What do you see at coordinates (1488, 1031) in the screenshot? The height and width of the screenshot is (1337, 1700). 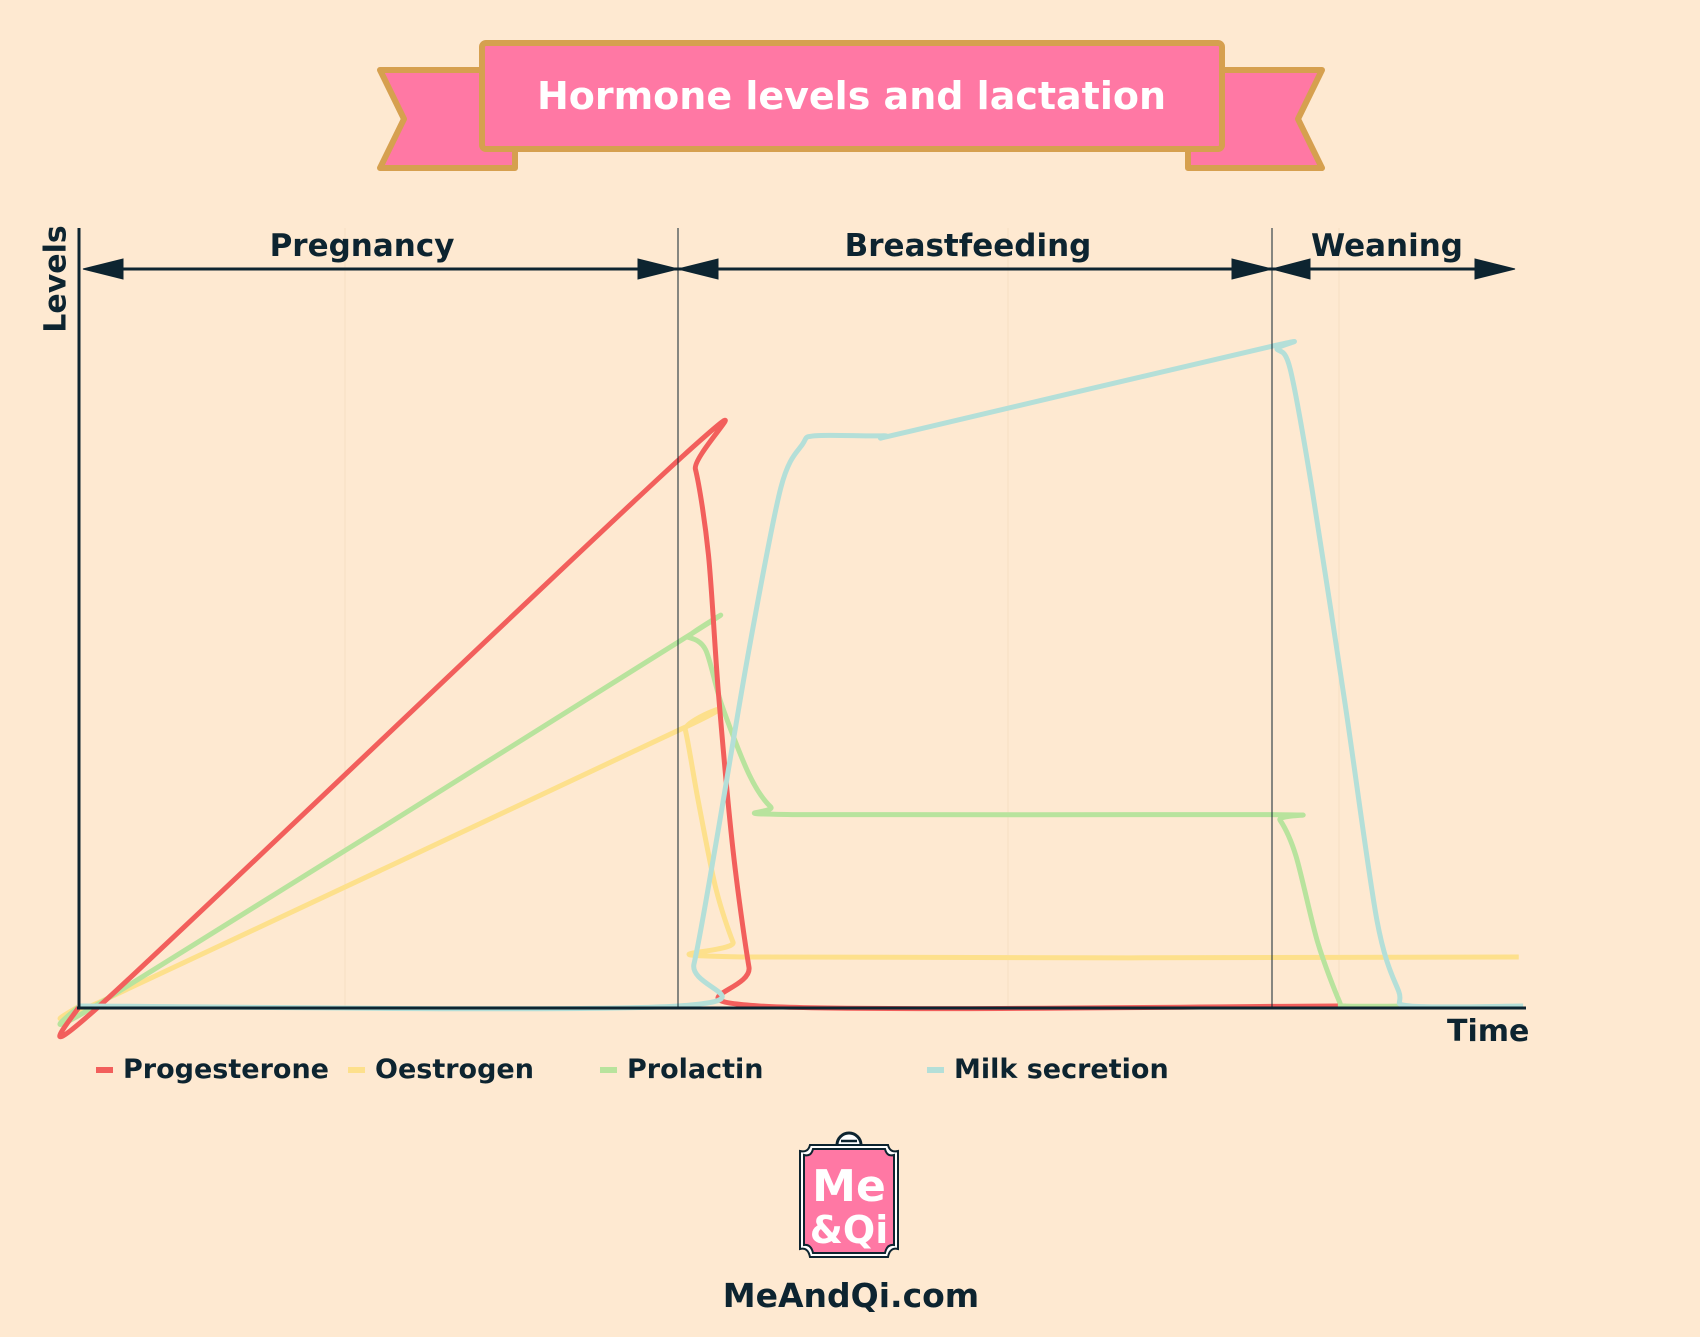 I see `x-axis-label: Time` at bounding box center [1488, 1031].